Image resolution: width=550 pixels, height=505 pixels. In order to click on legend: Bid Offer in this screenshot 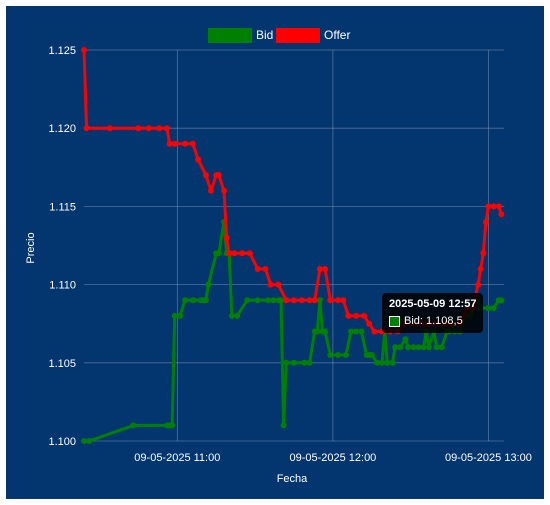, I will do `click(279, 35)`.